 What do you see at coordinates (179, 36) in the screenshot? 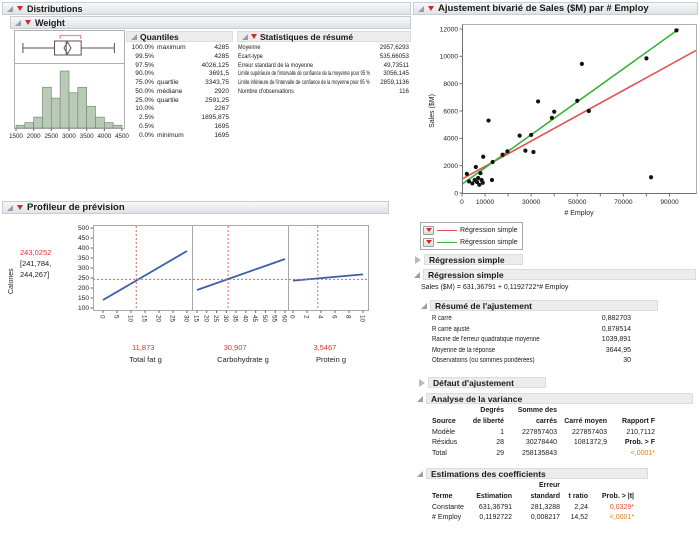
I see `quantiles-header: Quantiles` at bounding box center [179, 36].